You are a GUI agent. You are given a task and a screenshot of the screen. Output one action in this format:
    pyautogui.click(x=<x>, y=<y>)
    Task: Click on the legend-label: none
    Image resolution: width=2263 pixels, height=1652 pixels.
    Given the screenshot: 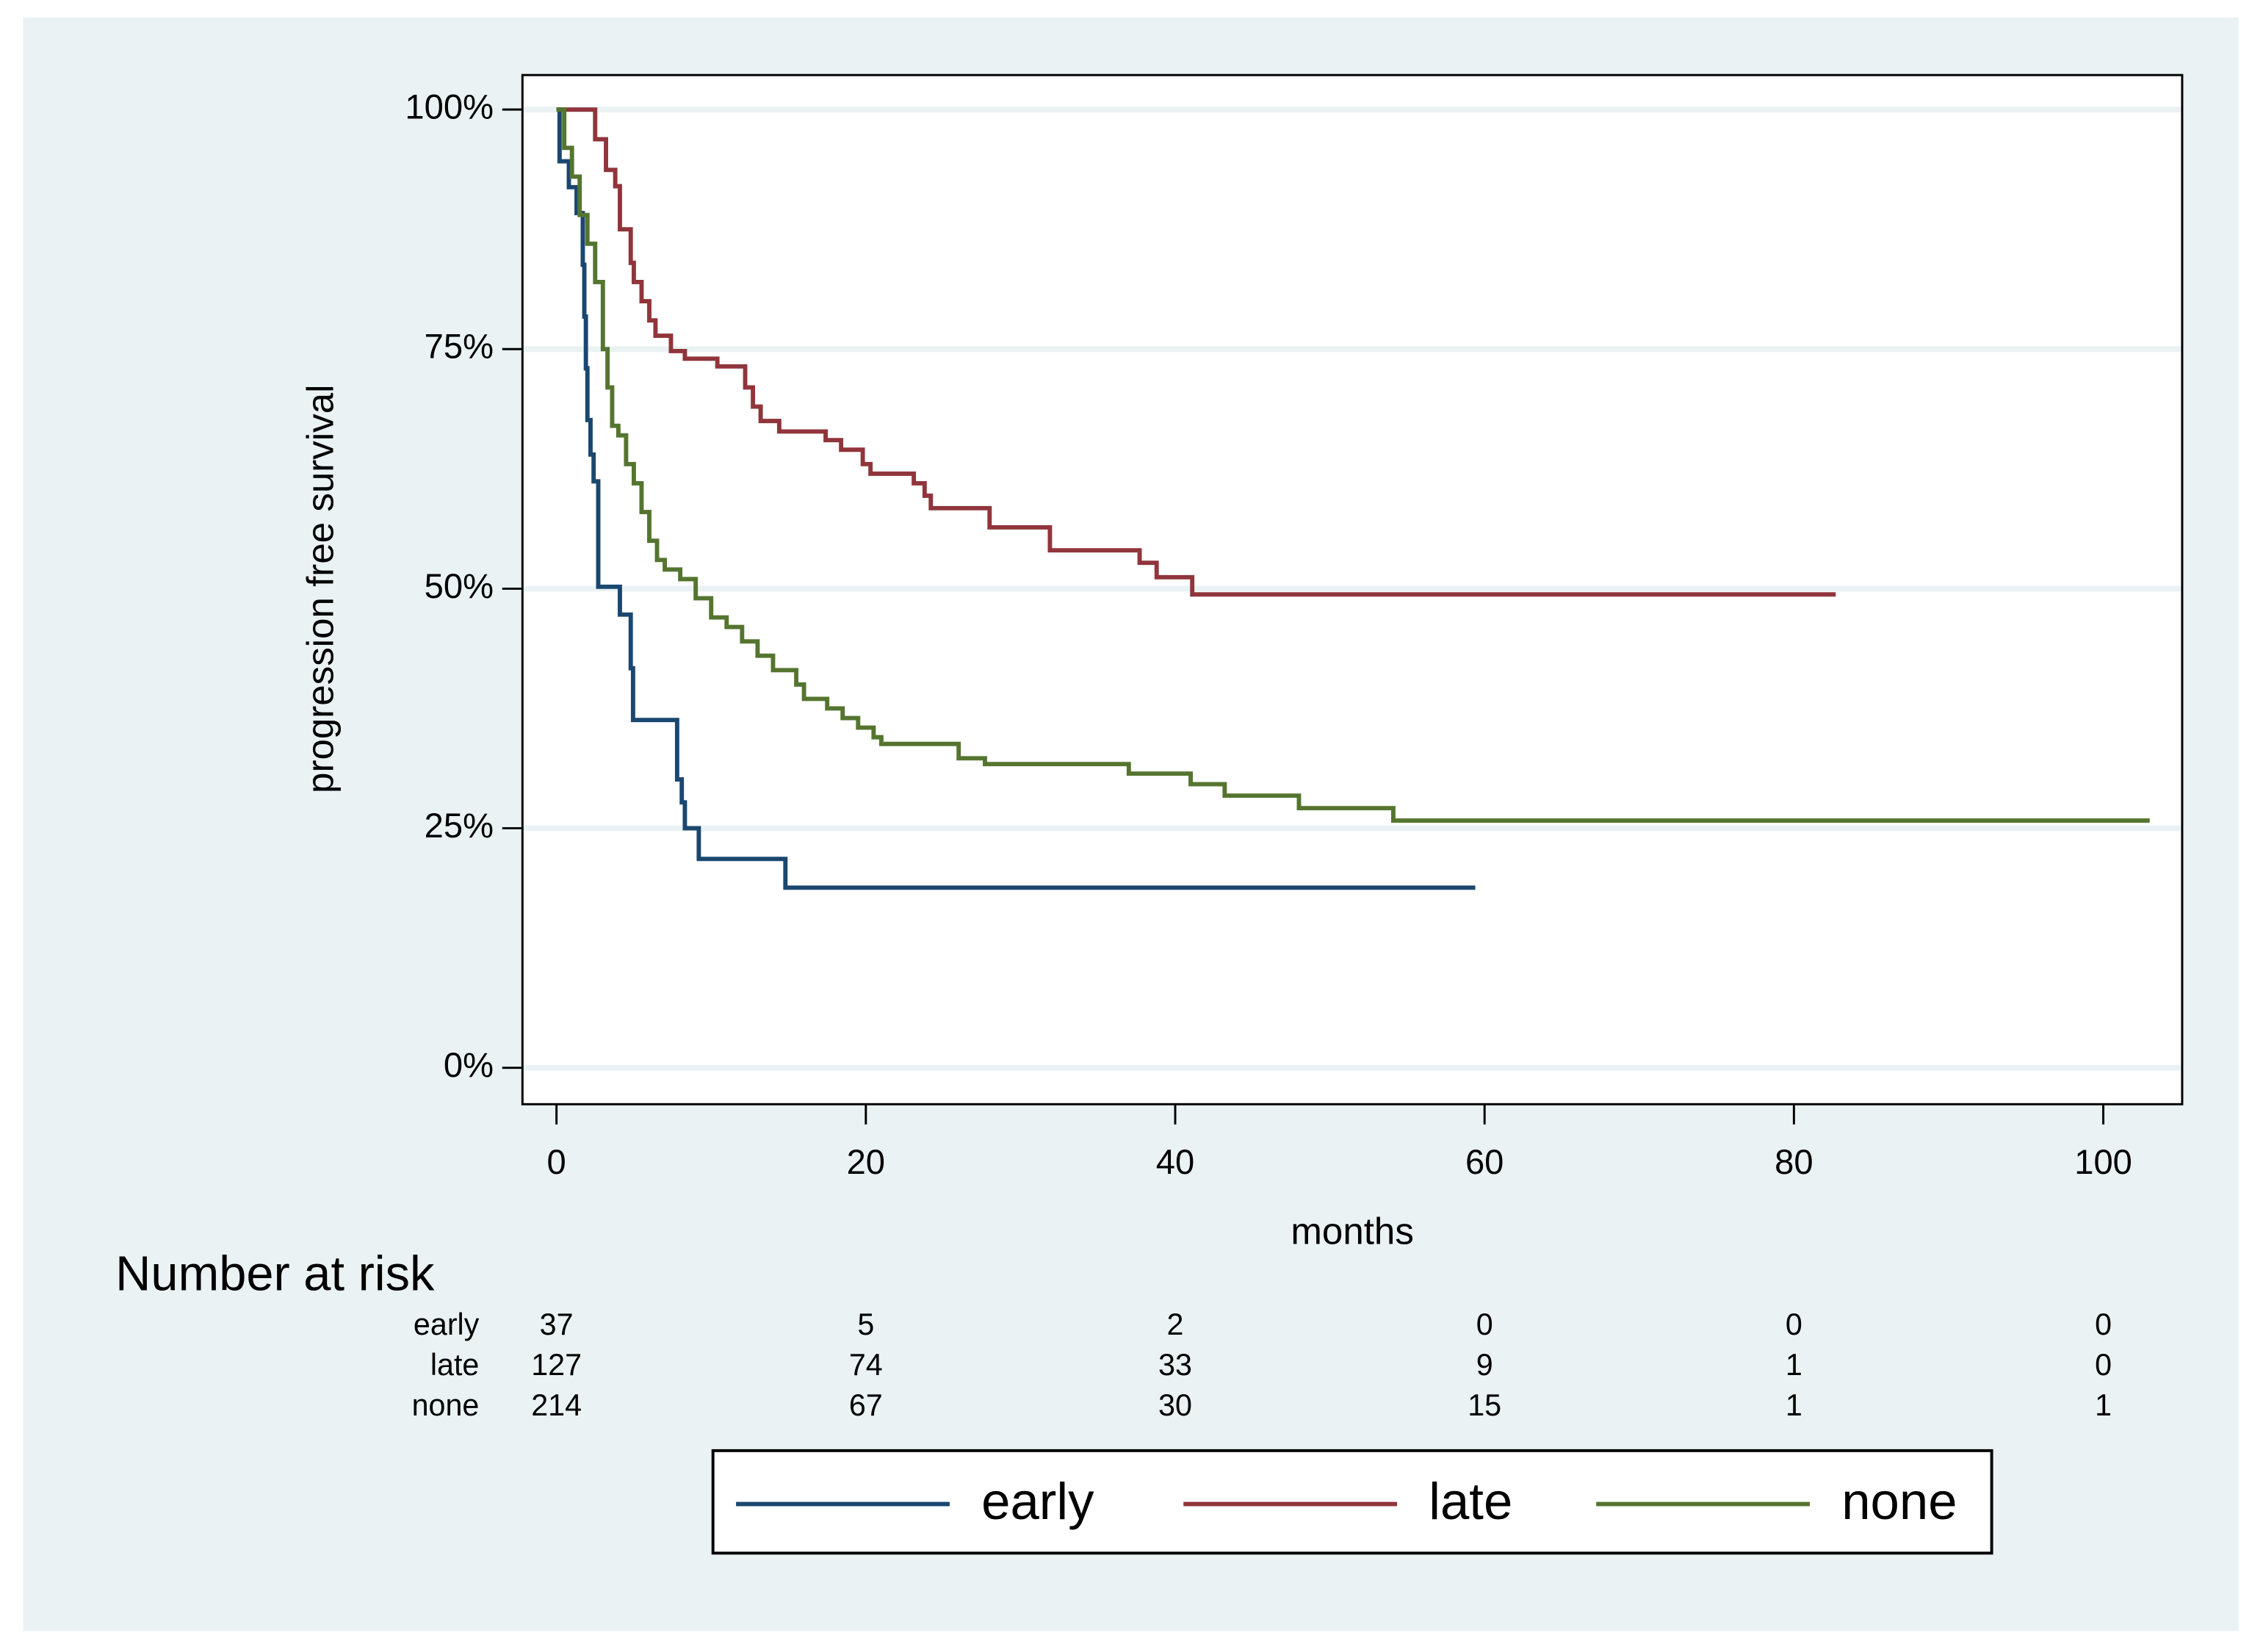 What is the action you would take?
    pyautogui.click(x=1899, y=1501)
    